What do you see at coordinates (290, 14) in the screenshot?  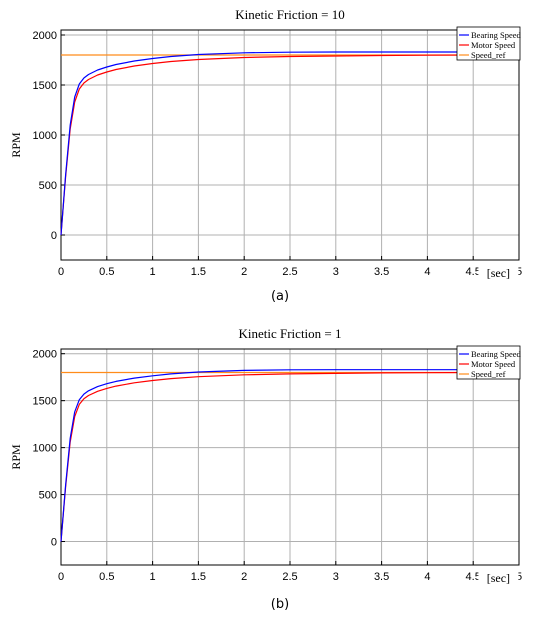 I see `chart-title: Kinetic Friction = 10` at bounding box center [290, 14].